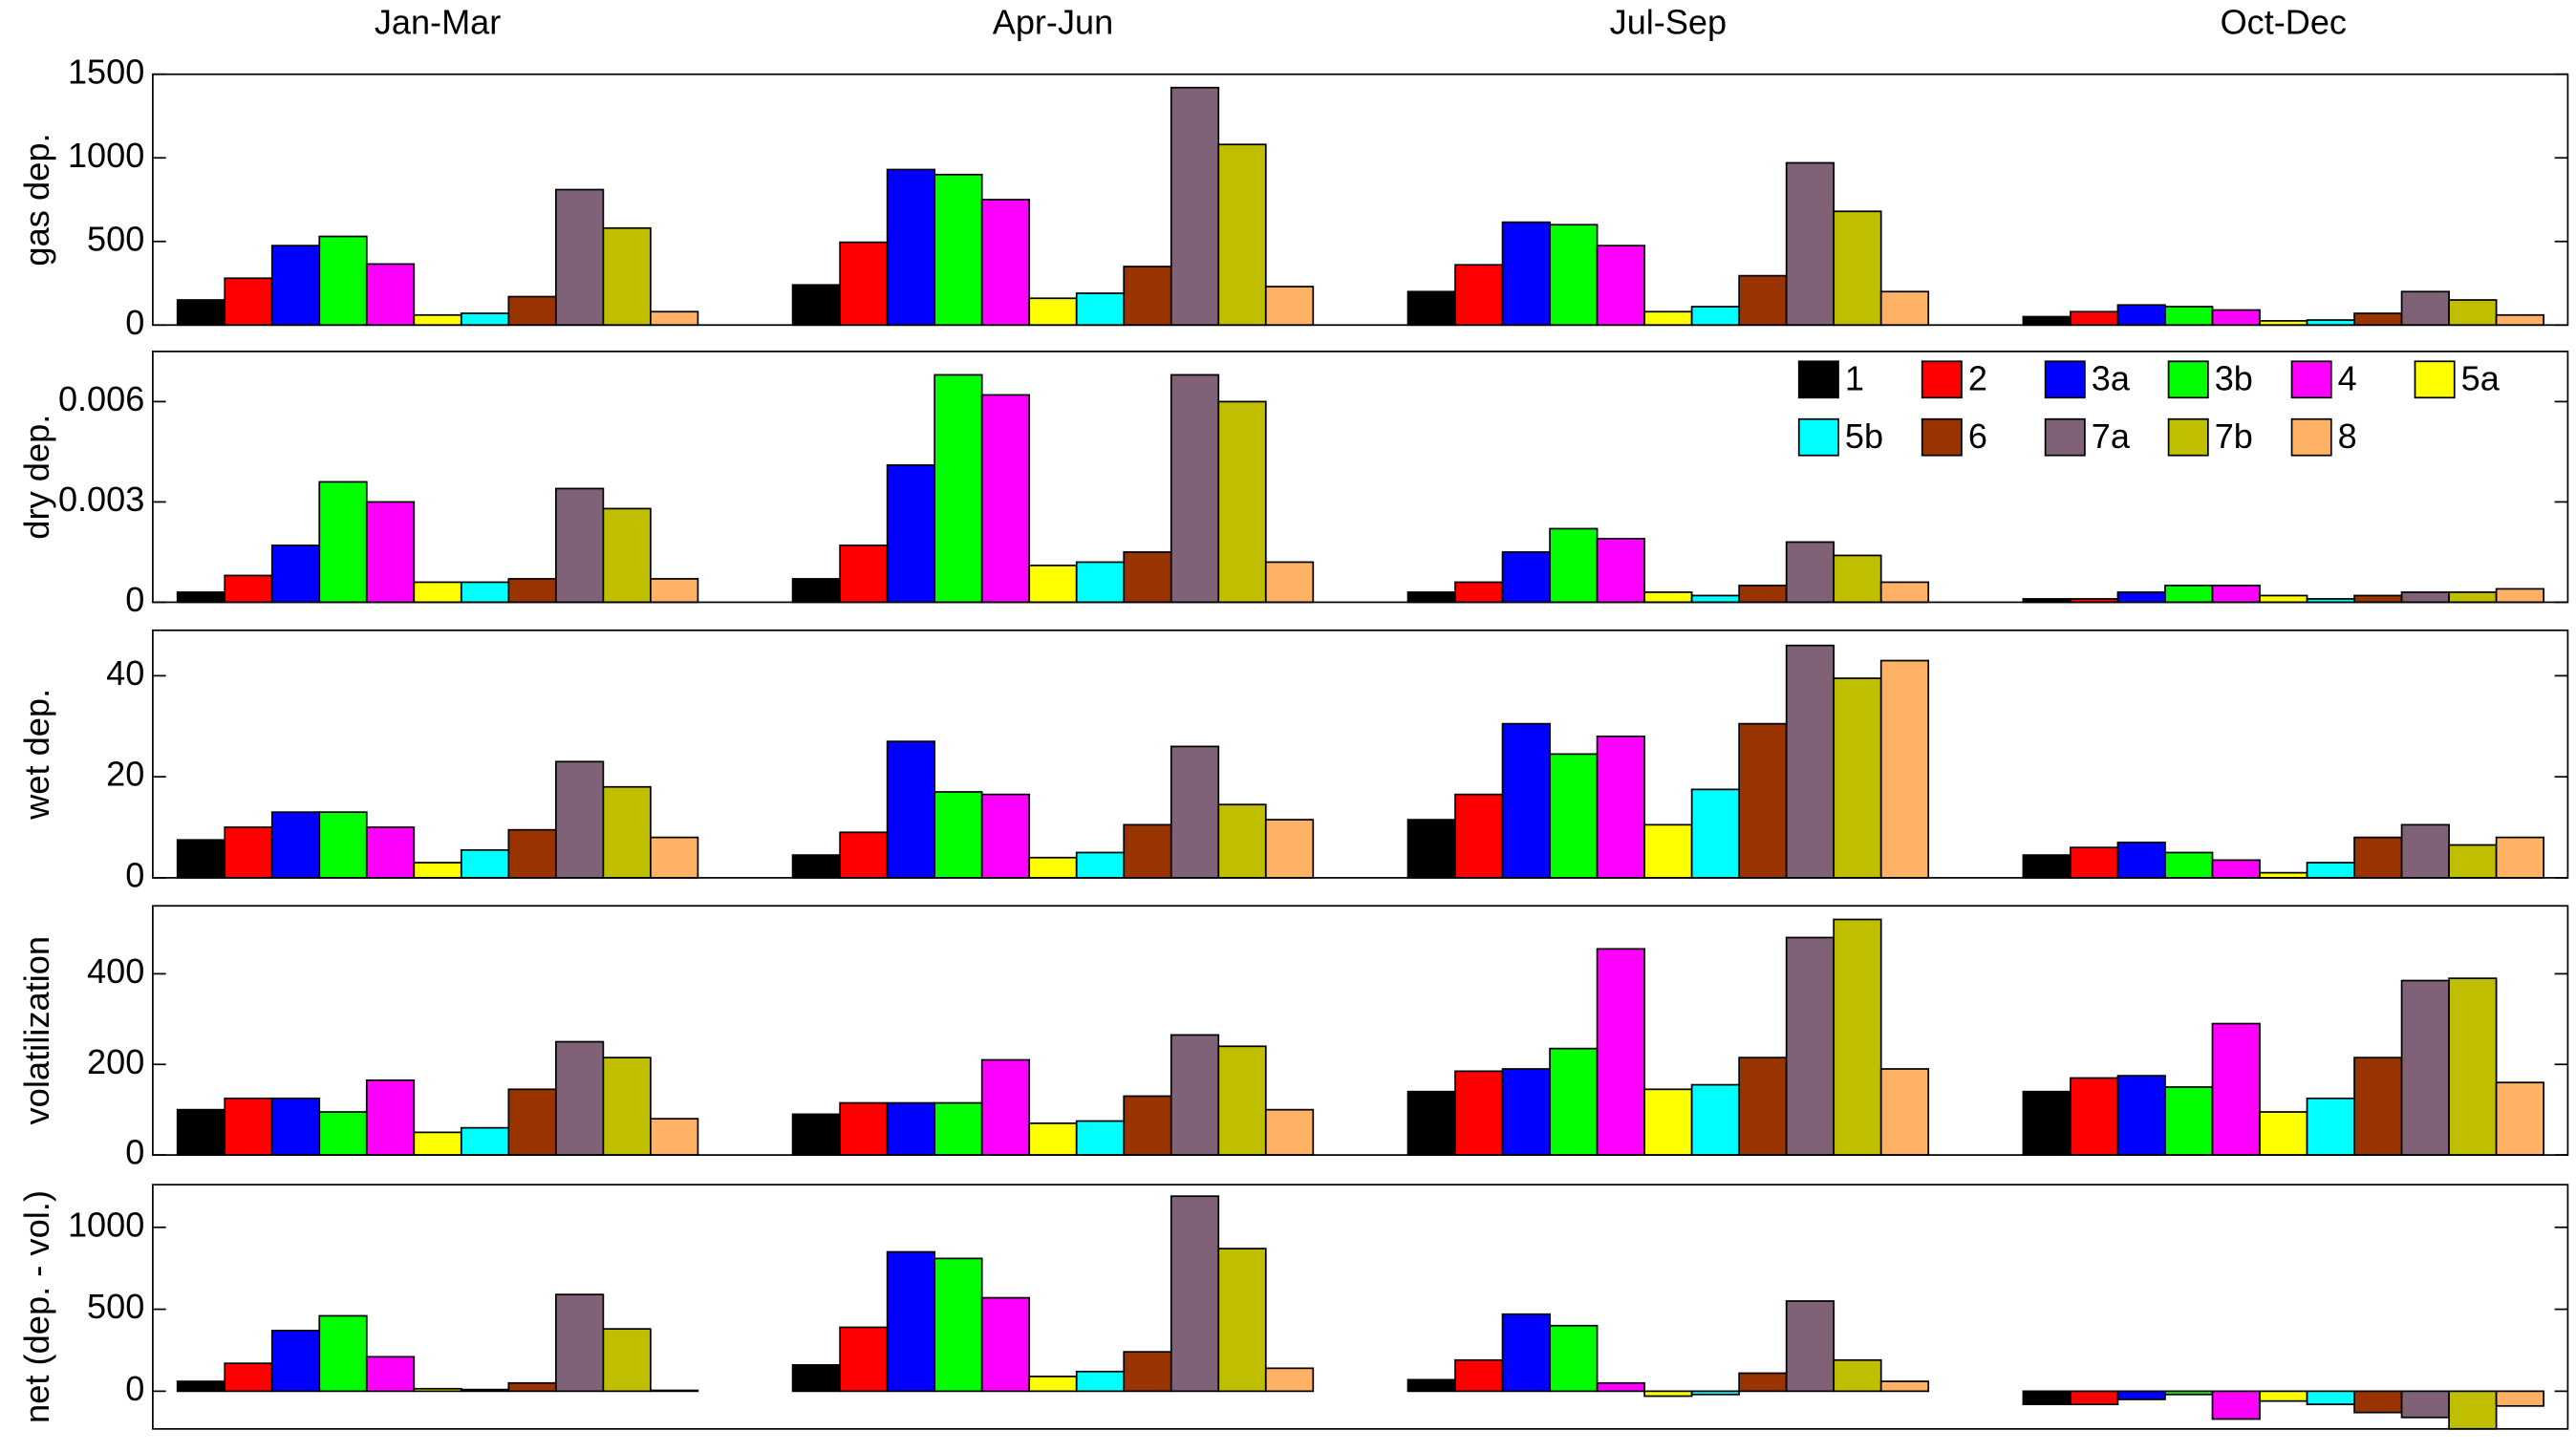 The width and height of the screenshot is (2576, 1452). Describe the element at coordinates (2111, 436) in the screenshot. I see `legend-label: 7a` at that location.